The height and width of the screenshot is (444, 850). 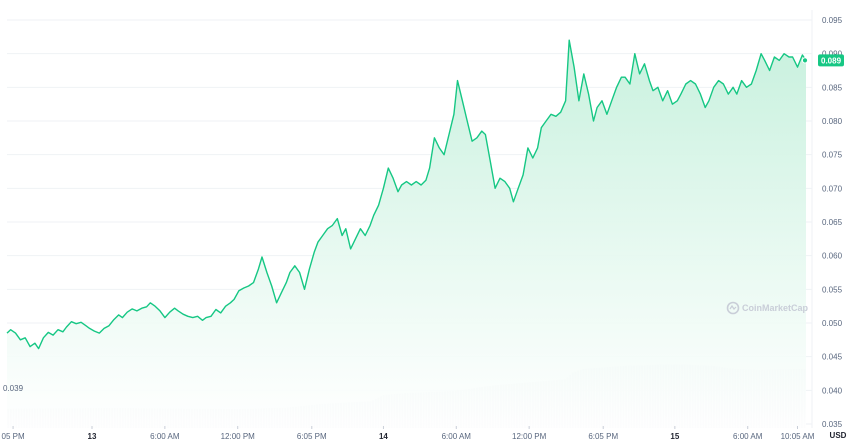 I want to click on min-price-label: 0.039, so click(x=13, y=388).